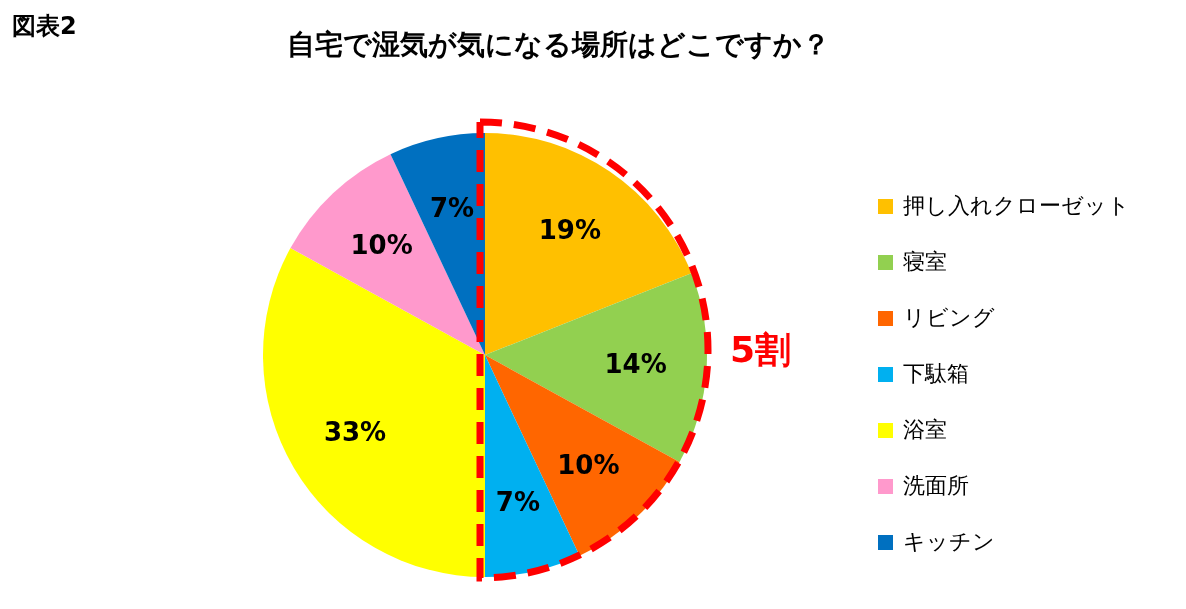  What do you see at coordinates (635, 364) in the screenshot?
I see `data-label: 14%` at bounding box center [635, 364].